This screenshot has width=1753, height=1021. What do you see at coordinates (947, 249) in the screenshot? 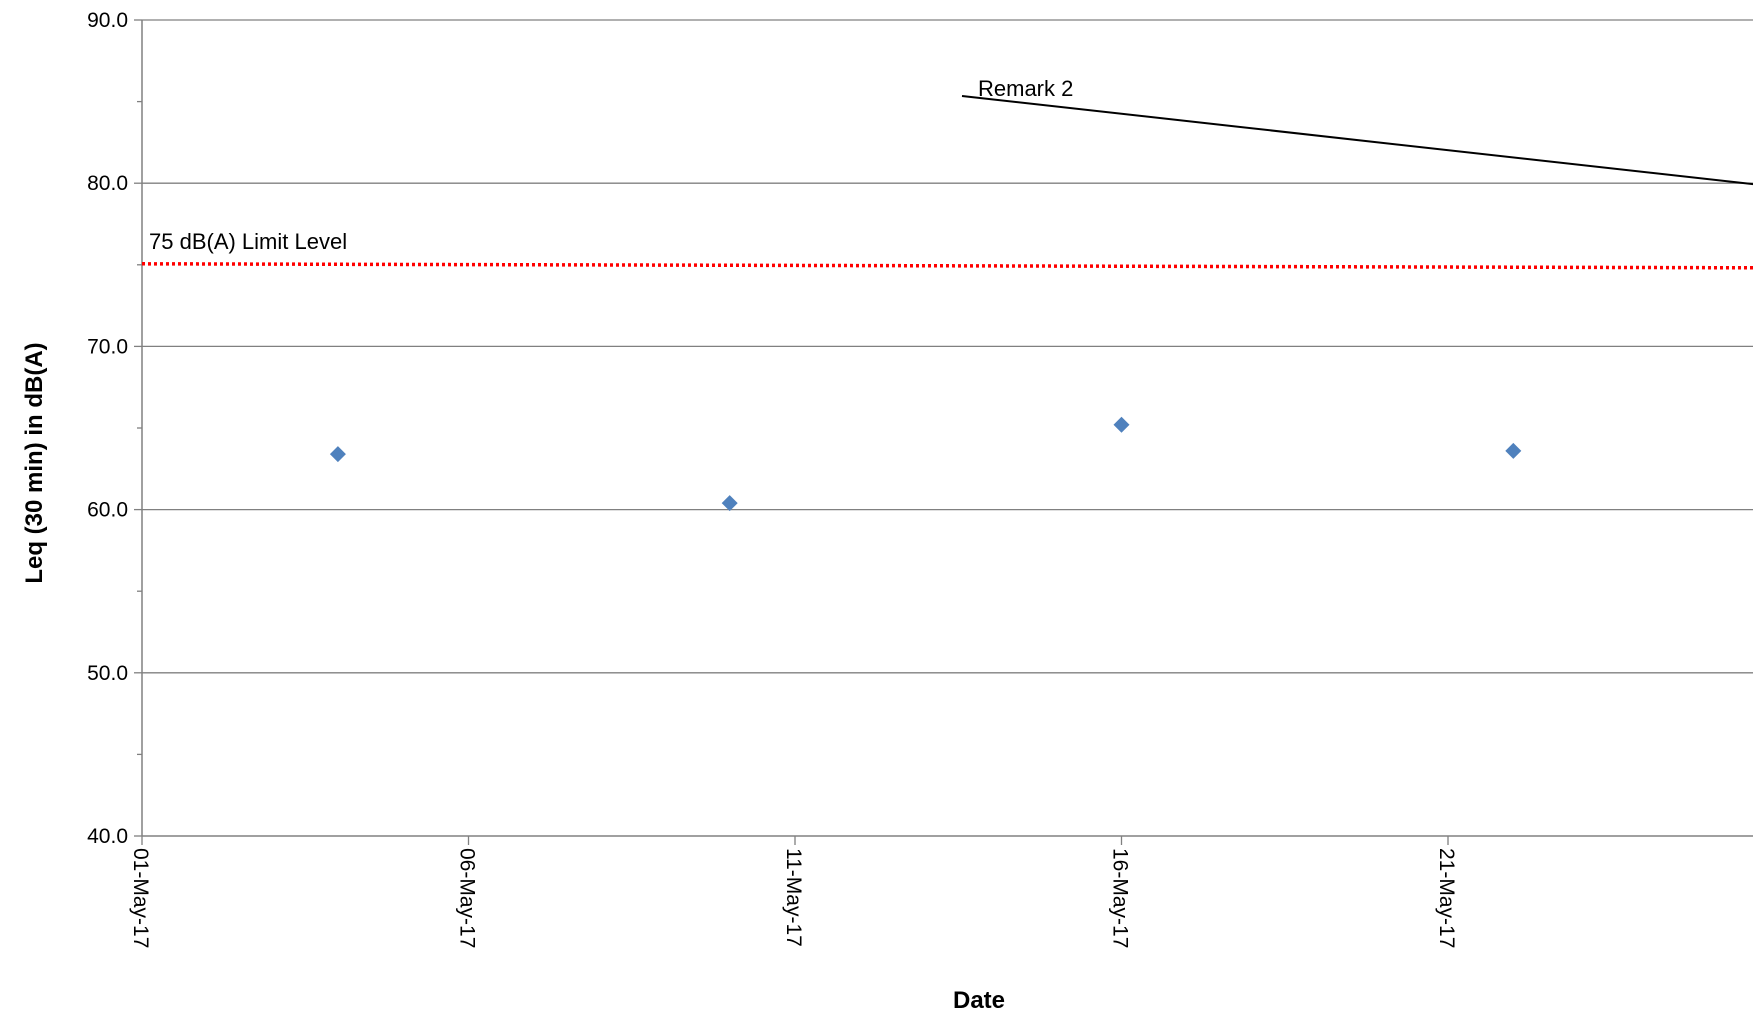
I see `limit-line-group: 75 dB(A) Limit Level` at bounding box center [947, 249].